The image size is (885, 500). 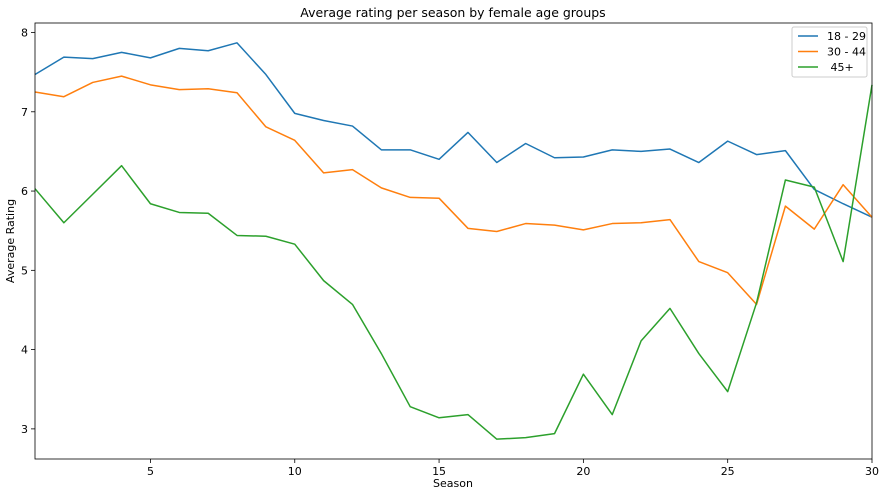 What do you see at coordinates (846, 52) in the screenshot?
I see `legend-label-2: 30 - 44` at bounding box center [846, 52].